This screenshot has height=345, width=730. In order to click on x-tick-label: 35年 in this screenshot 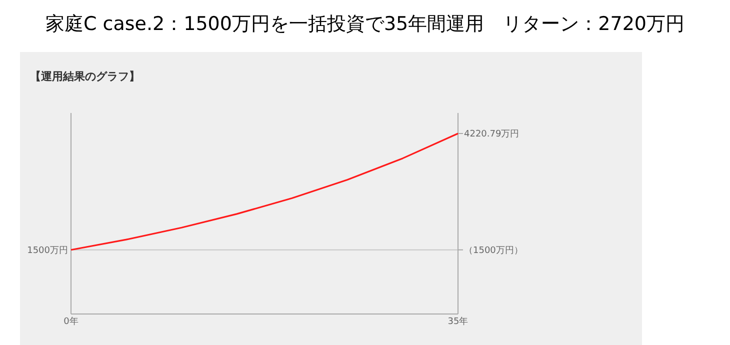, I will do `click(458, 321)`.